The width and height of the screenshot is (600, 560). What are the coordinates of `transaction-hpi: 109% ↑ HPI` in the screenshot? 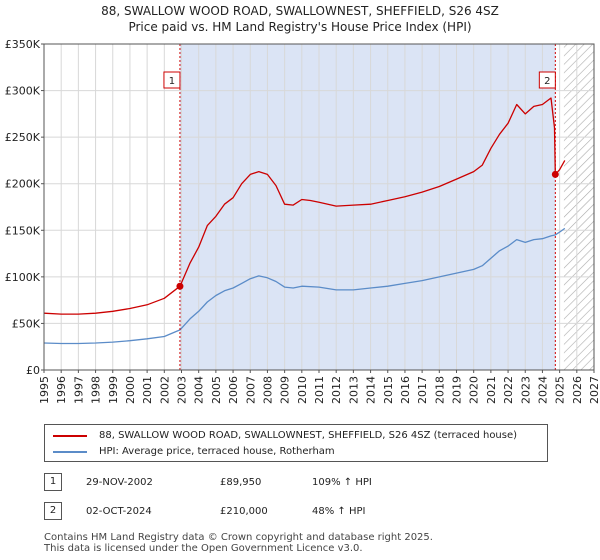 It's located at (342, 482).